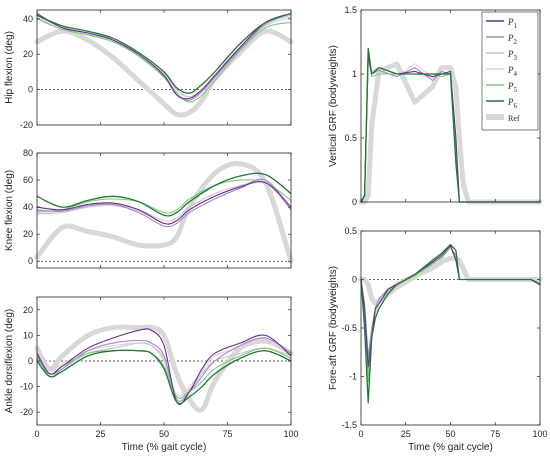 This screenshot has width=550, height=457. Describe the element at coordinates (9, 361) in the screenshot. I see `y-axis-label: Ankle dorsiflexion (deg)` at that location.